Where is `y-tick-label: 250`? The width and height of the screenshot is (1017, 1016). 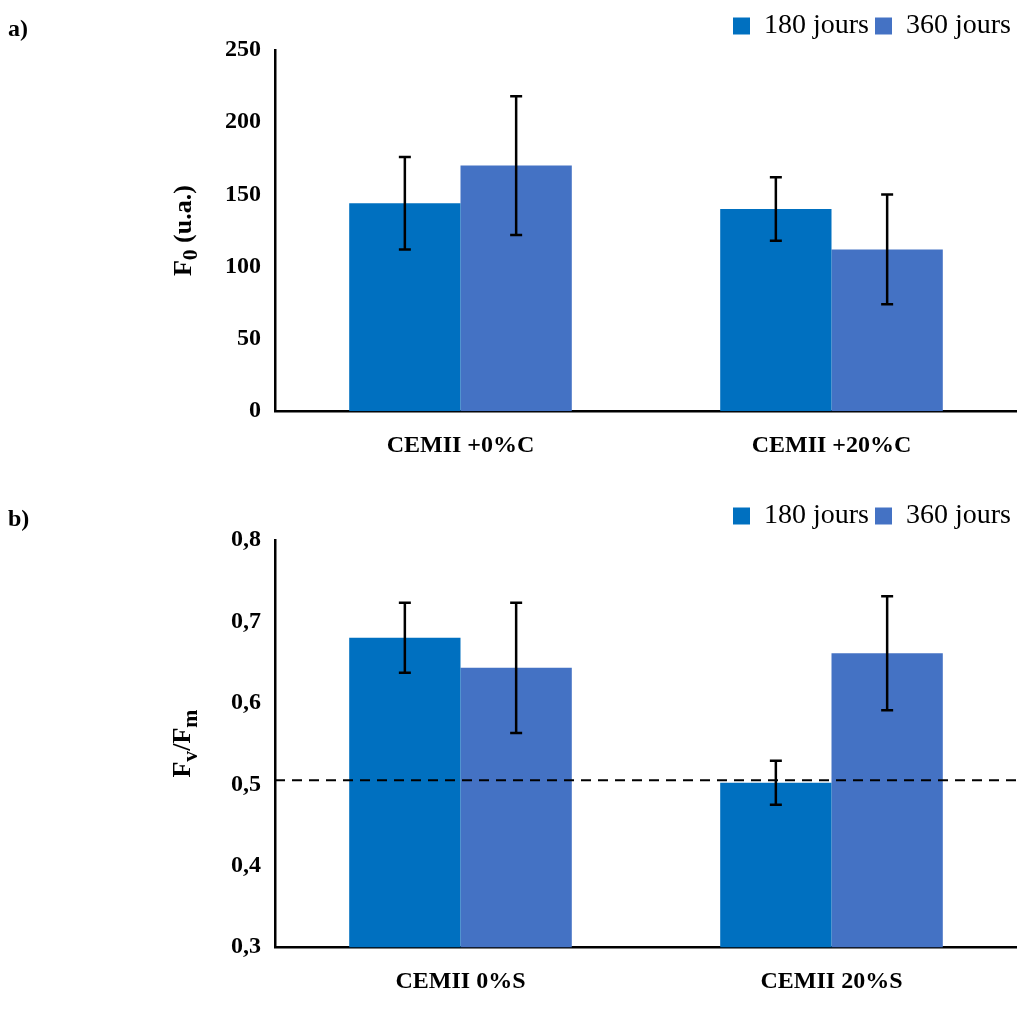
y-tick-label: 250 is located at coordinates (243, 48).